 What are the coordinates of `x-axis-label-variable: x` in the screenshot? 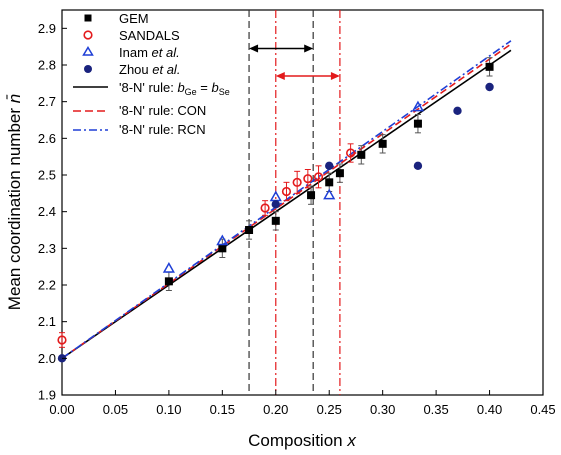 It's located at (351, 440).